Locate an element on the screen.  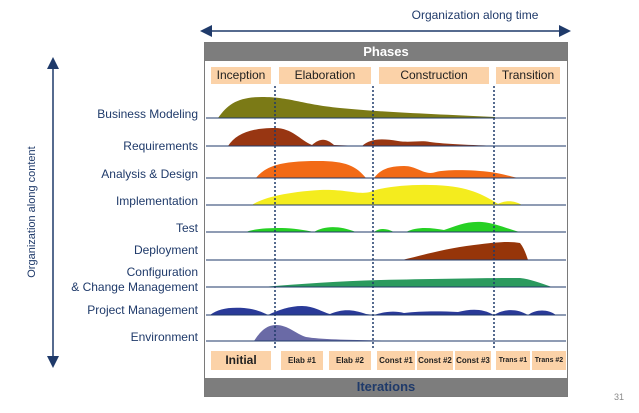
iteration-const-3: Const #3 is located at coordinates (473, 360).